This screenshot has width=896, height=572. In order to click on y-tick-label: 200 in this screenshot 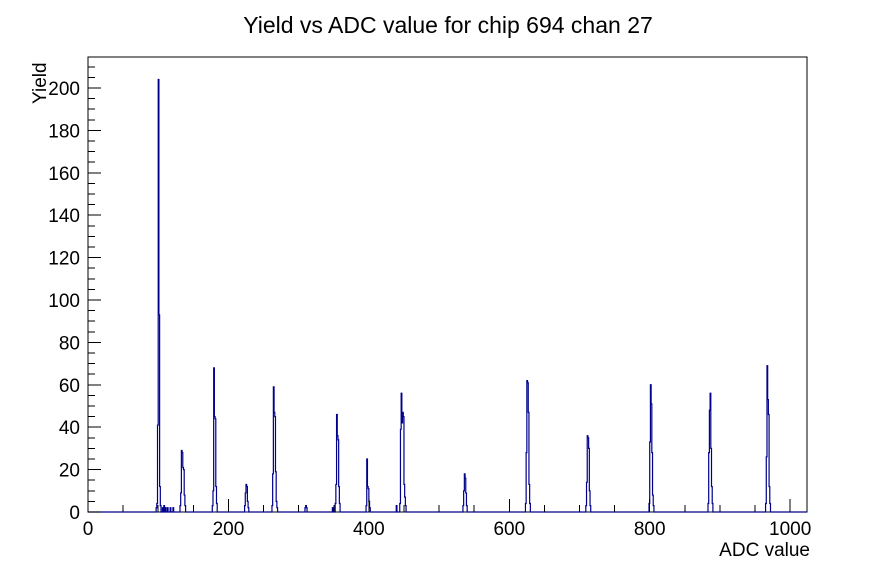, I will do `click(64, 89)`.